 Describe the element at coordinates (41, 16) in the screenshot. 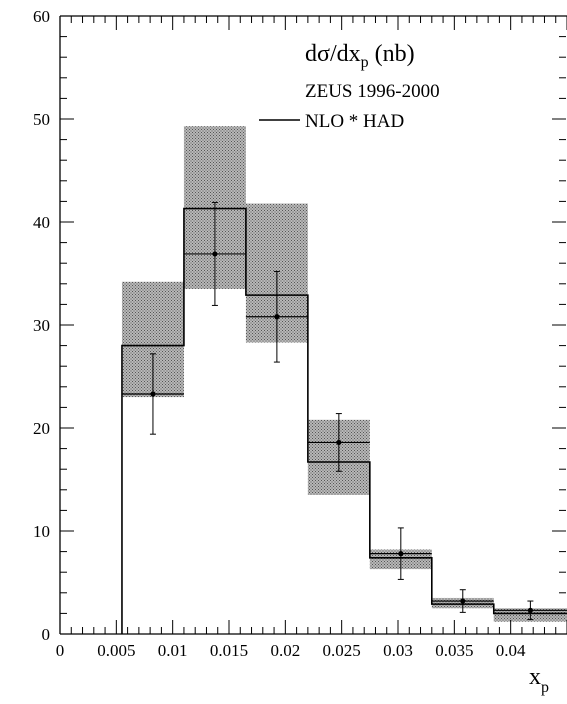

I see `y-tick-label-6: 60` at that location.